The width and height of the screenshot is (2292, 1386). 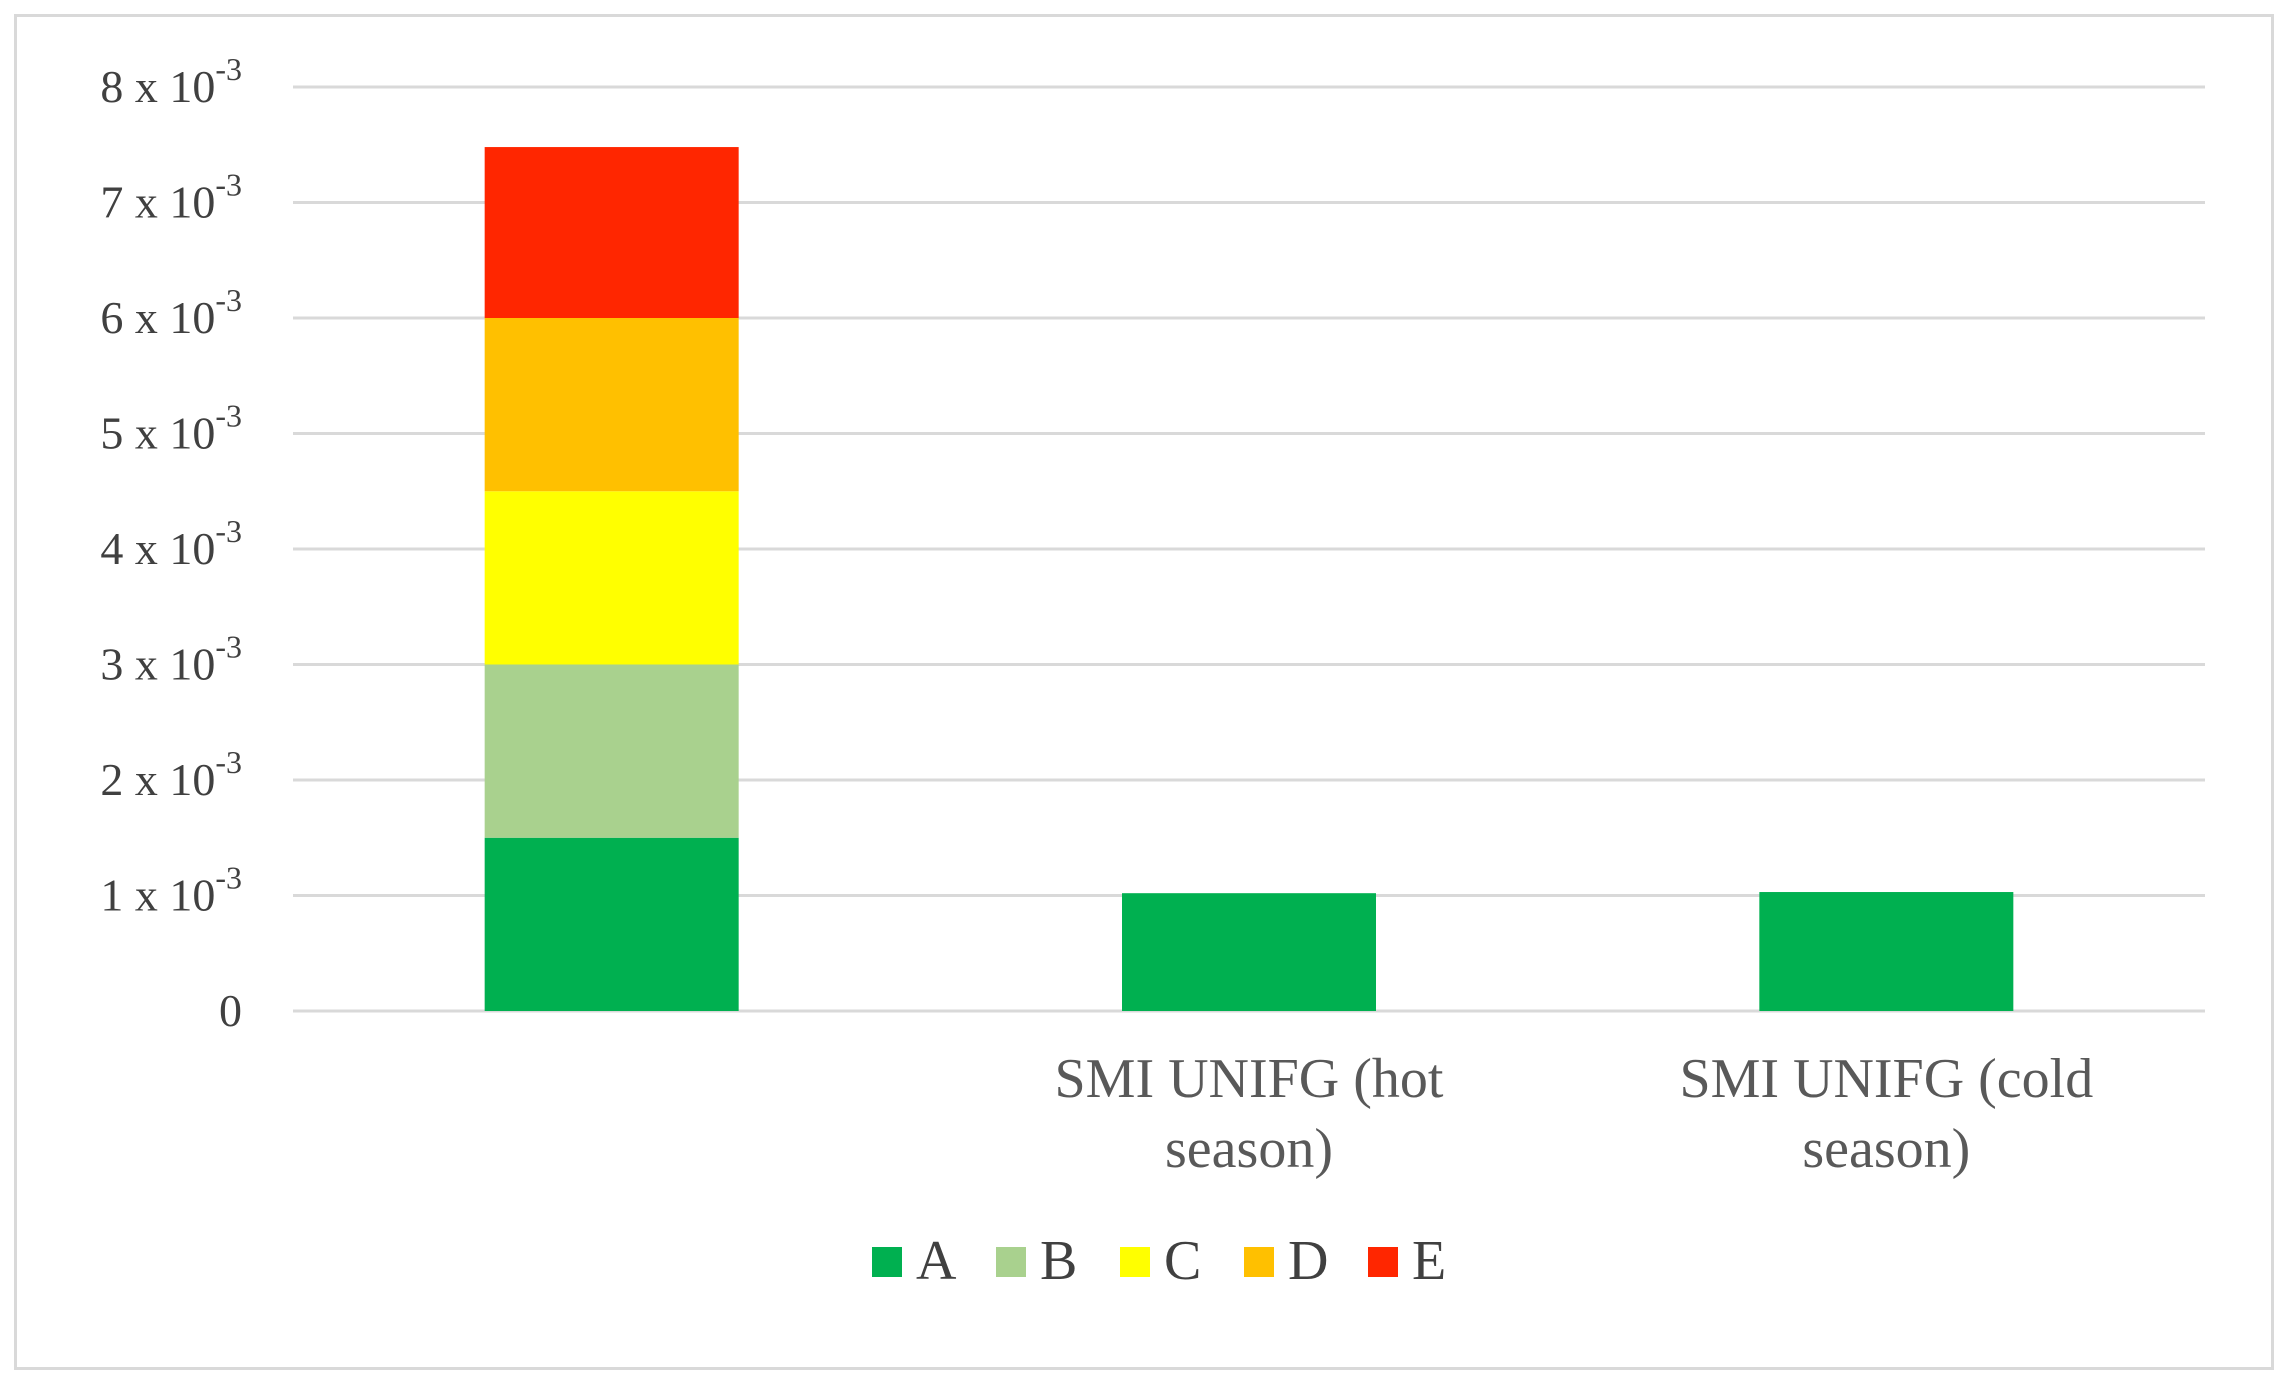 I want to click on y-tick-label: 6 x 10⁻³, so click(x=171, y=312).